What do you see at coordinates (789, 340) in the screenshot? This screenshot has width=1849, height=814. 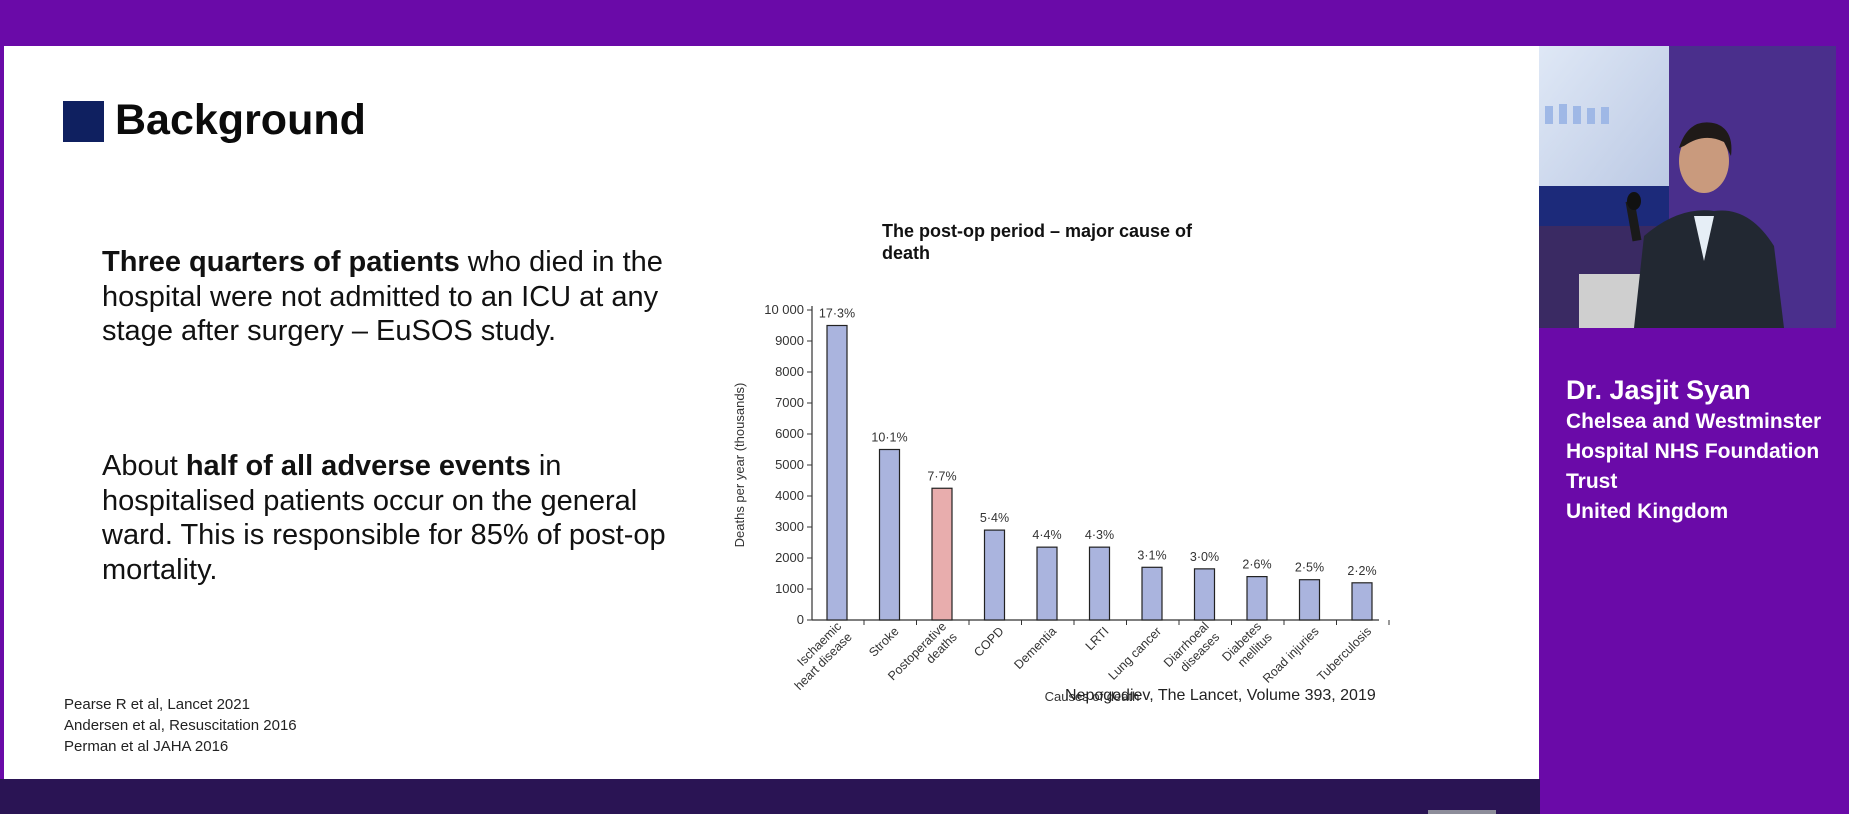 I see `y-tick-label: 9000` at bounding box center [789, 340].